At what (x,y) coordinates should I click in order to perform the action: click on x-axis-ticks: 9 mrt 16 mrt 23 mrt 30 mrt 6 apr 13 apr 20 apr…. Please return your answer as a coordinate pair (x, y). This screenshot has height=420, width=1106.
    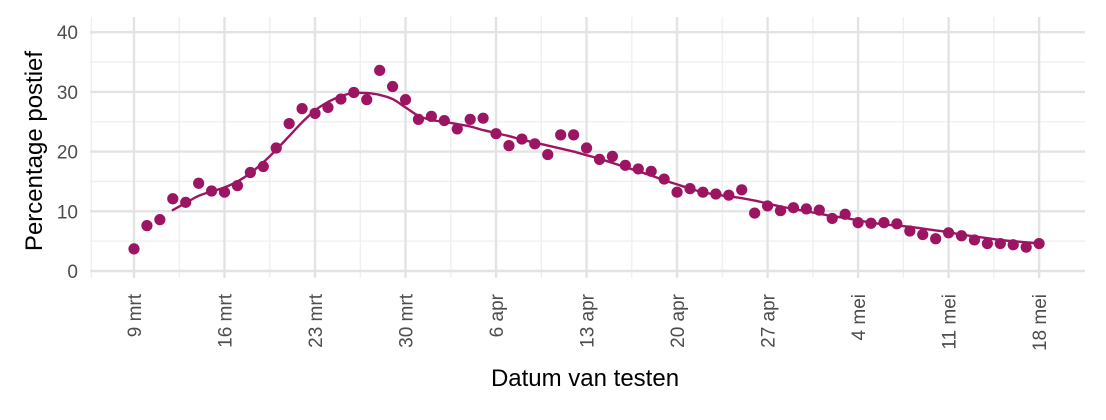
    Looking at the image, I should click on (588, 322).